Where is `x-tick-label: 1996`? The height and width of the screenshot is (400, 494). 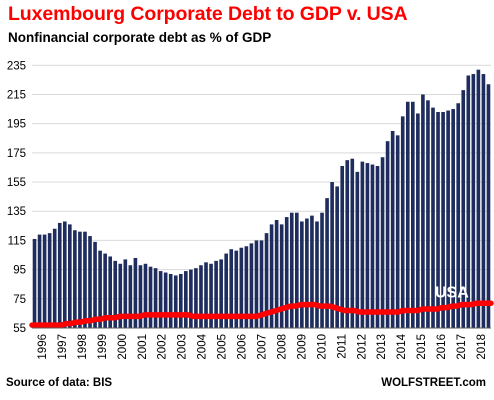
x-tick-label: 1996 is located at coordinates (43, 347).